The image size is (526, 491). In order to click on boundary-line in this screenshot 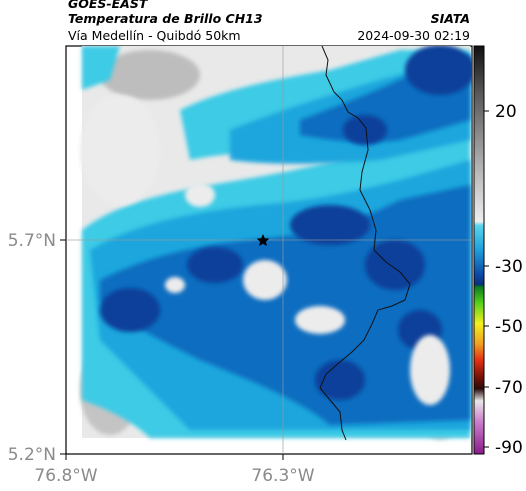, I will do `click(365, 243)`.